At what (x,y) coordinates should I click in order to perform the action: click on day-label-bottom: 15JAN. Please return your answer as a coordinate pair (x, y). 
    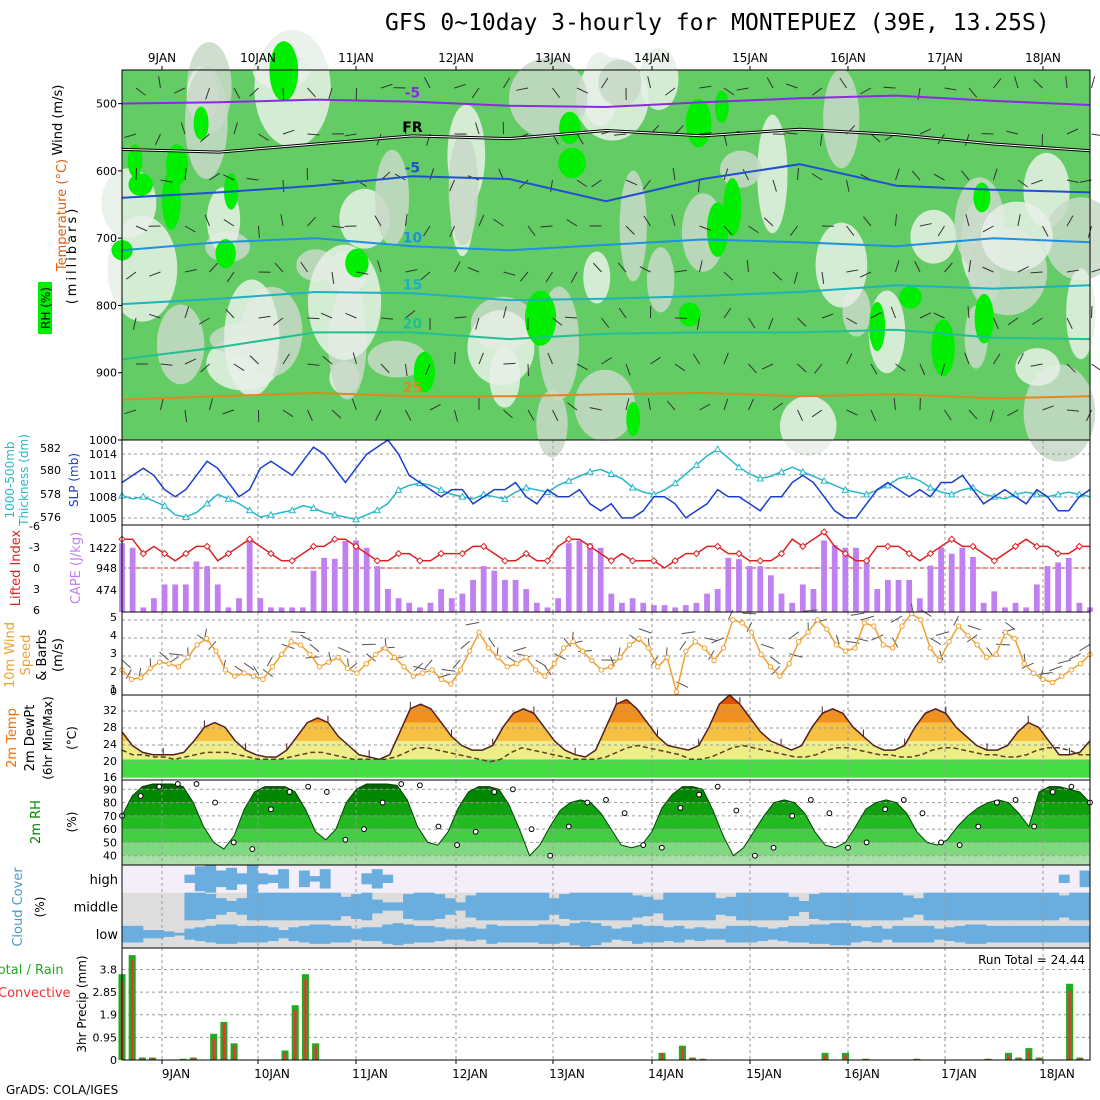
    Looking at the image, I should click on (764, 1074).